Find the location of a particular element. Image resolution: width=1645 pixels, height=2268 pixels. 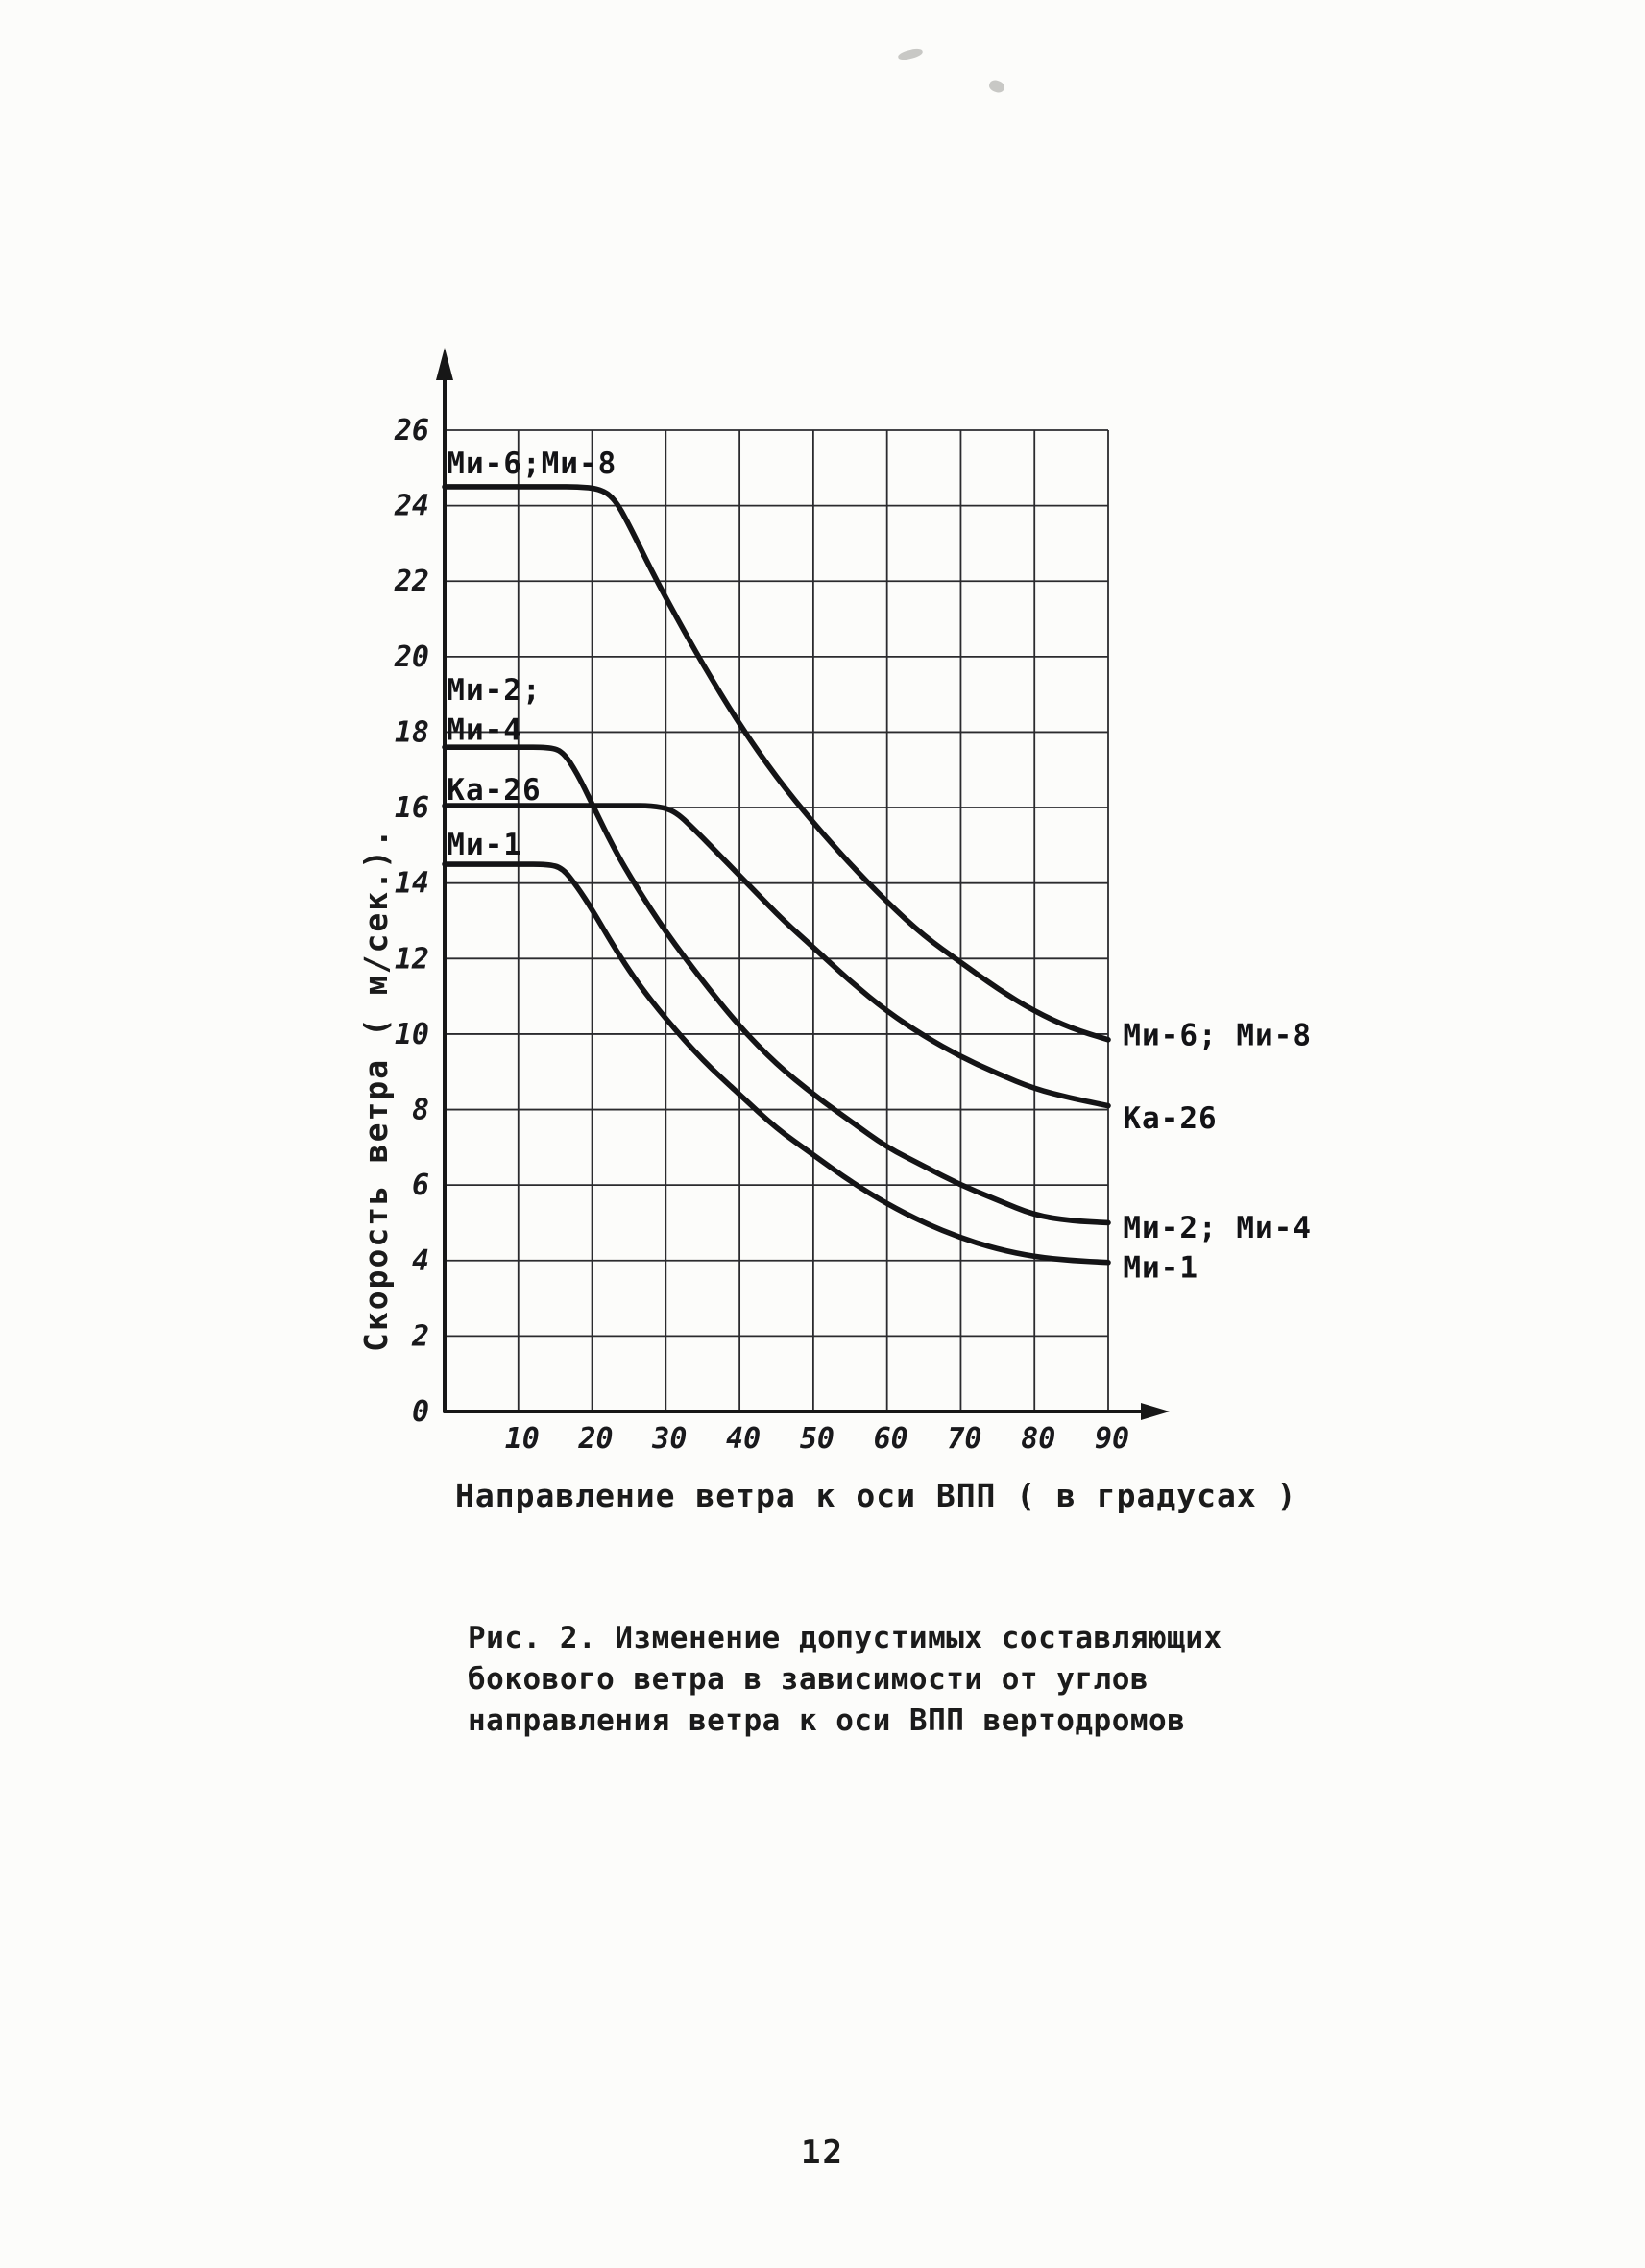

curve-mi6-mi8 is located at coordinates (777, 764).